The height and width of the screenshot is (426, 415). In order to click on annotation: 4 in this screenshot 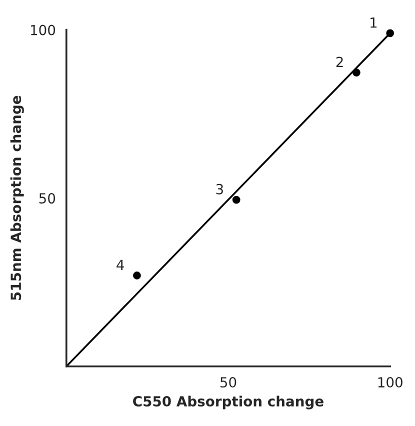, I will do `click(120, 265)`.